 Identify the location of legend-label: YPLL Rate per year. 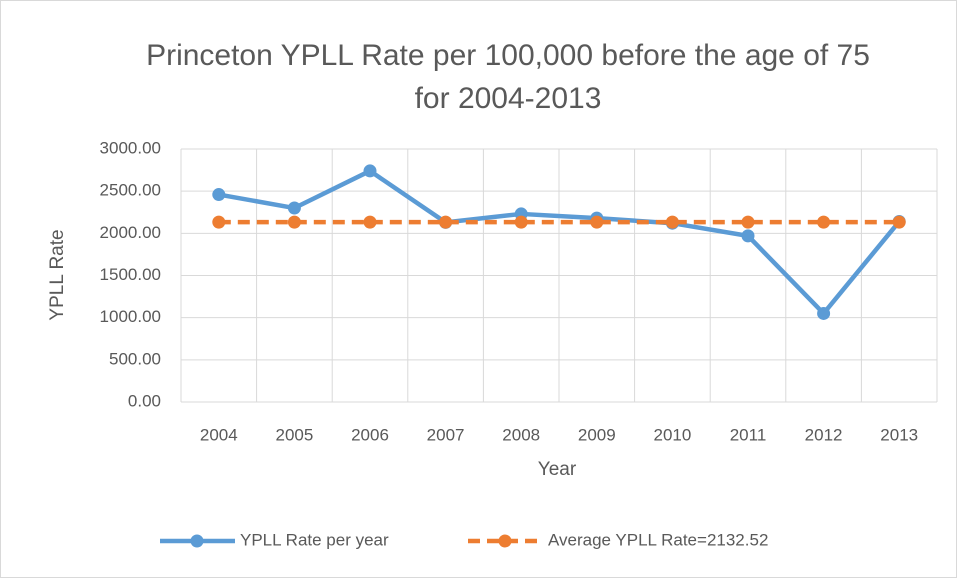
(314, 539).